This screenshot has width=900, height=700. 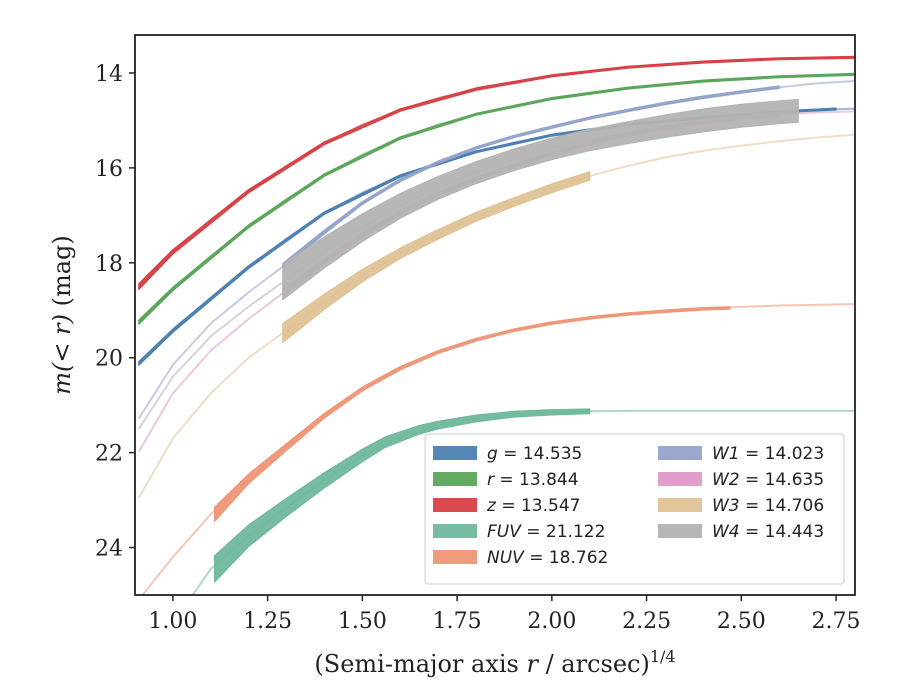 I want to click on y-axis-label: m(< r) (mag), so click(x=62, y=315).